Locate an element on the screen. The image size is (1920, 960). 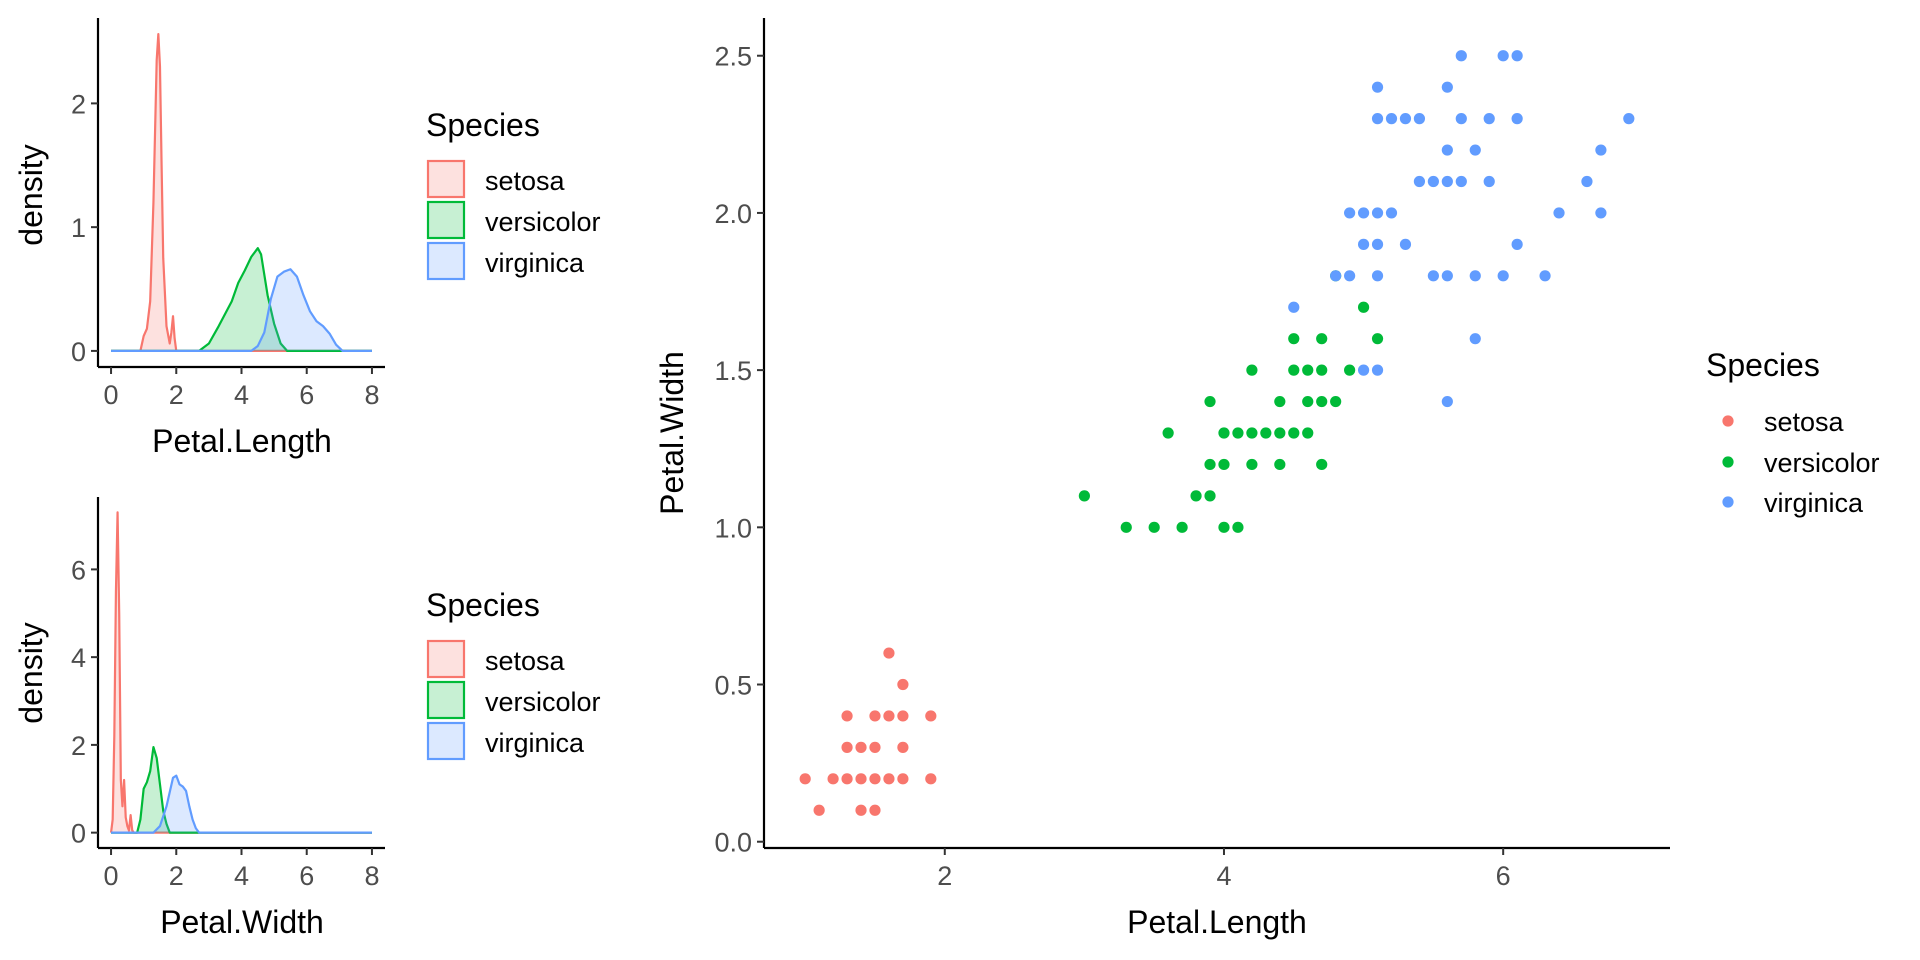
y-tick-label: 1.0 is located at coordinates (733, 528).